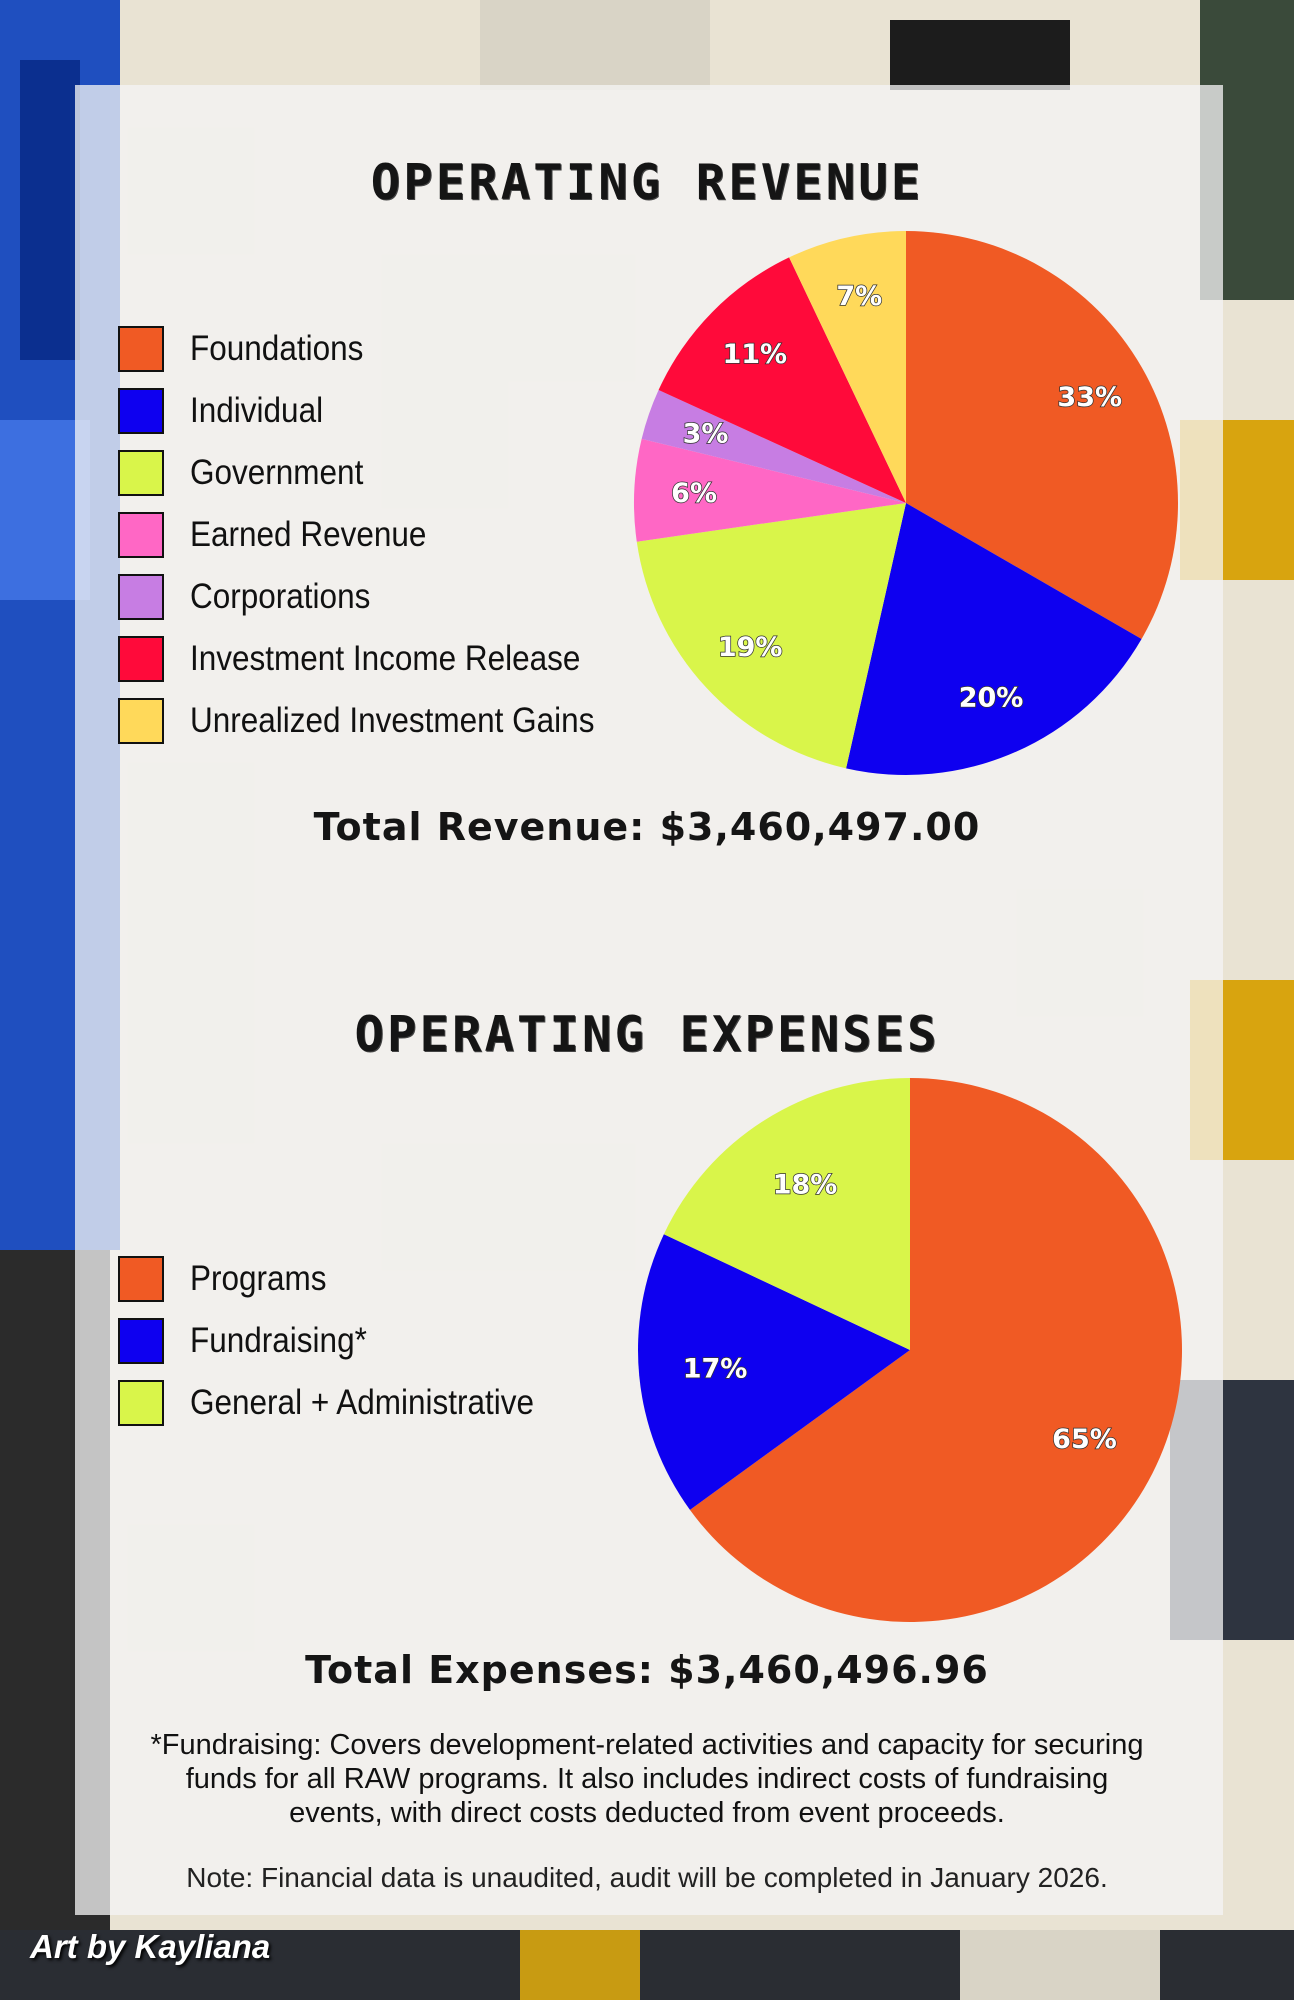 Image resolution: width=1294 pixels, height=2000 pixels. What do you see at coordinates (754, 354) in the screenshot?
I see `revenue-slice-label-investment-income-release: 11%` at bounding box center [754, 354].